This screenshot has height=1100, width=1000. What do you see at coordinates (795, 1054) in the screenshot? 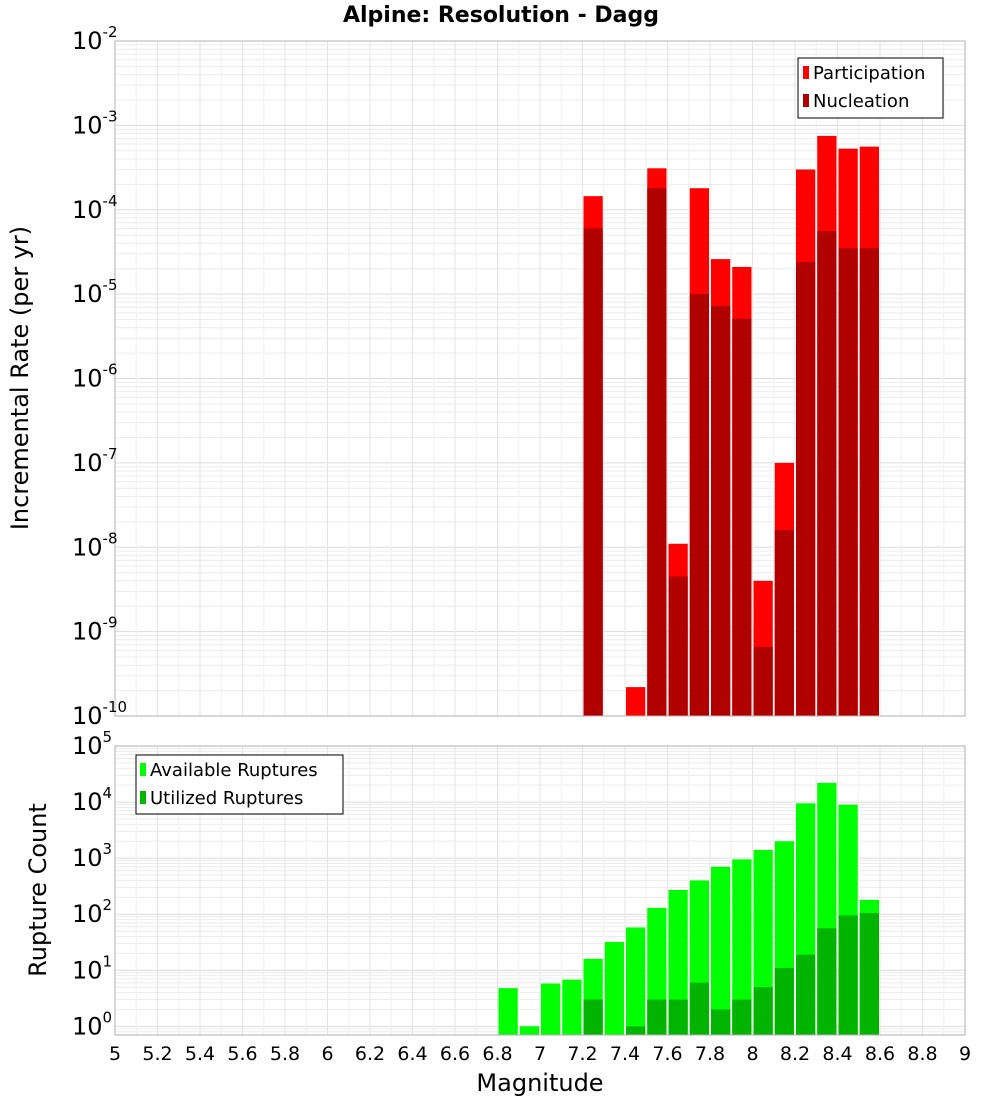
I see `x-tick-label: 8.2` at bounding box center [795, 1054].